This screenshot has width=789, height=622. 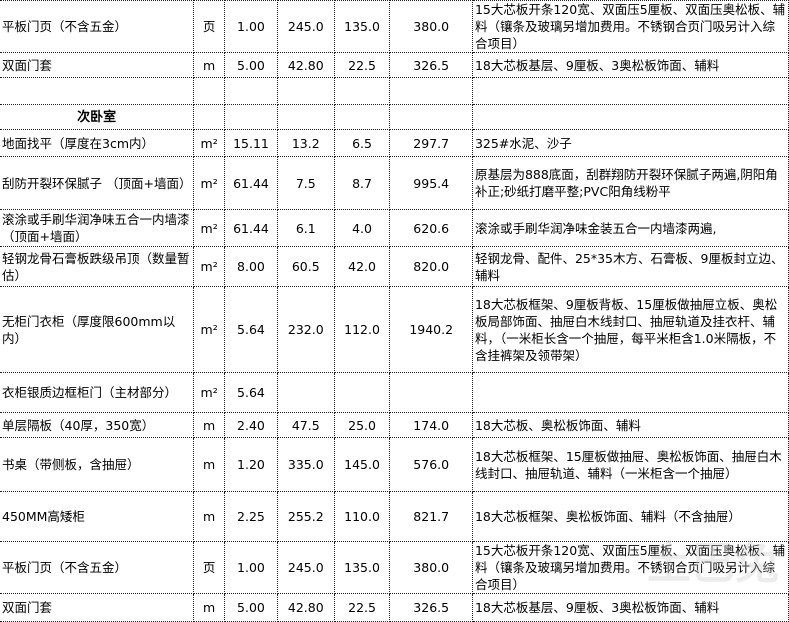 What do you see at coordinates (630, 266) in the screenshot?
I see `description-cell: 轻钢龙骨、配件、25*35木方、石膏板、9厘板封立边、辅料` at bounding box center [630, 266].